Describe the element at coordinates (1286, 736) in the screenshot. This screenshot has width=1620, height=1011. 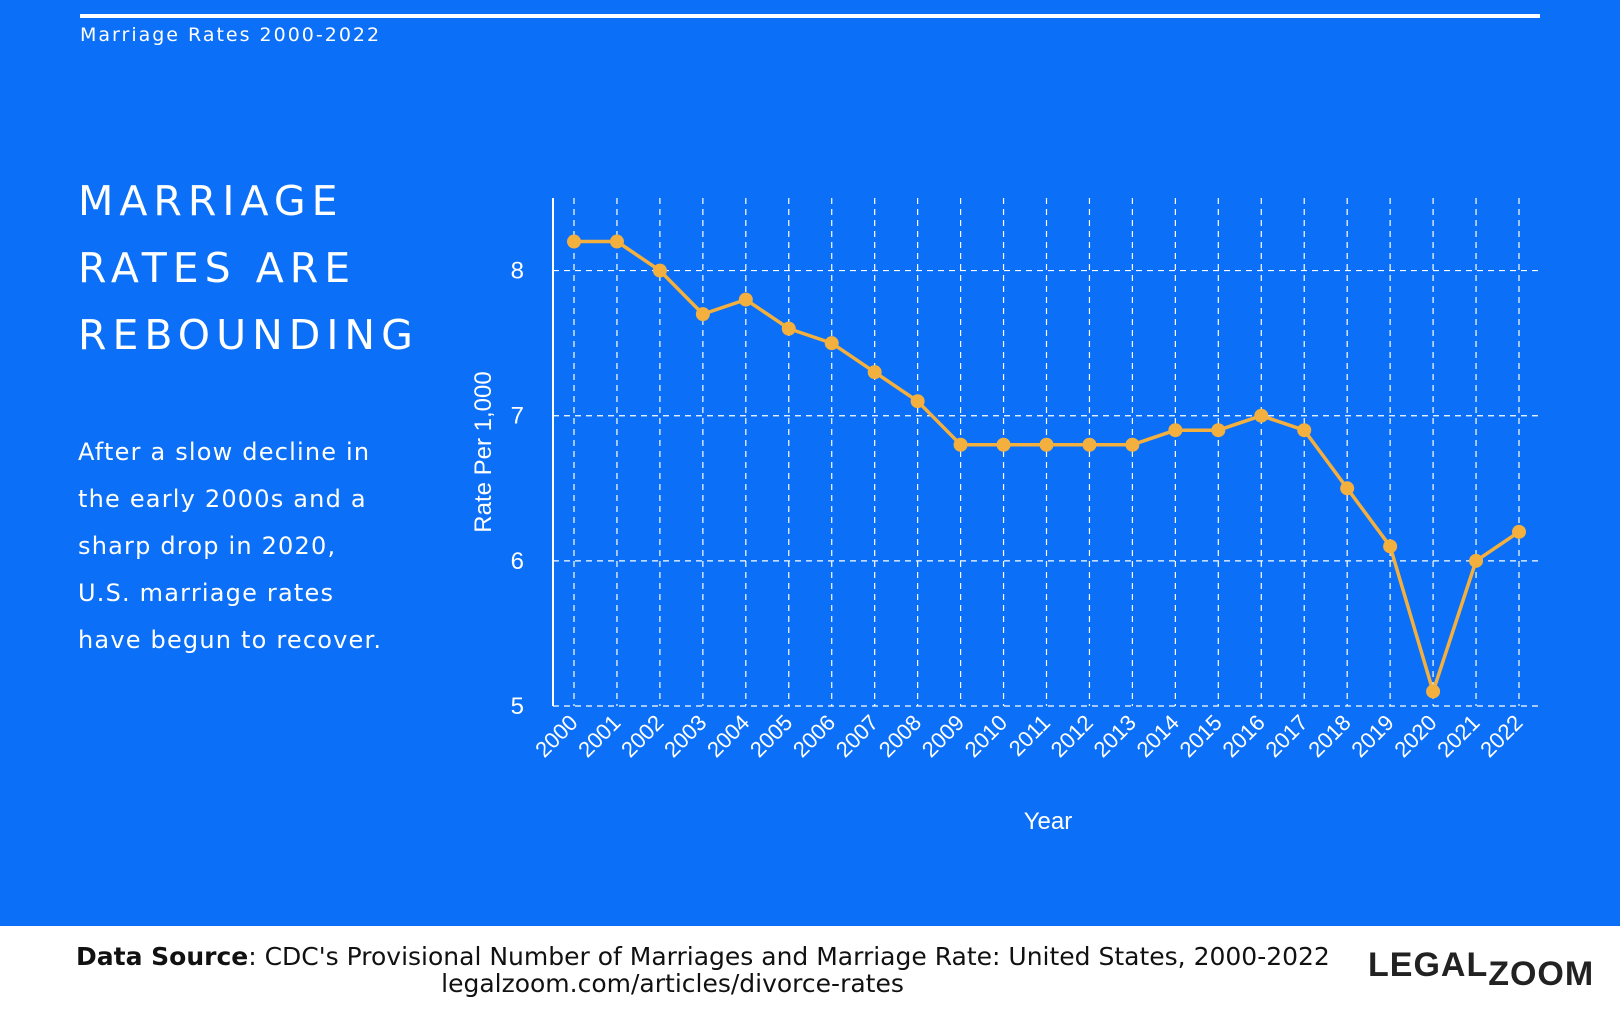
I see `x-tick-label: 2017` at that location.